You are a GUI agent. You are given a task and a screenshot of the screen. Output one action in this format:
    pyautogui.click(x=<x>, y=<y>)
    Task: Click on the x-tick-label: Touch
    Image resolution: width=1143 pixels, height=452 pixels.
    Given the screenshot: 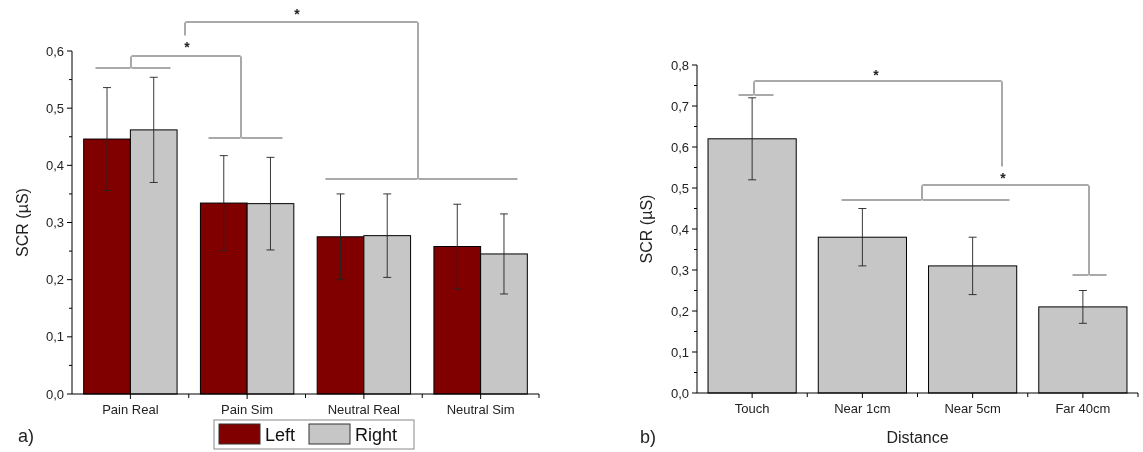 What is the action you would take?
    pyautogui.click(x=752, y=408)
    